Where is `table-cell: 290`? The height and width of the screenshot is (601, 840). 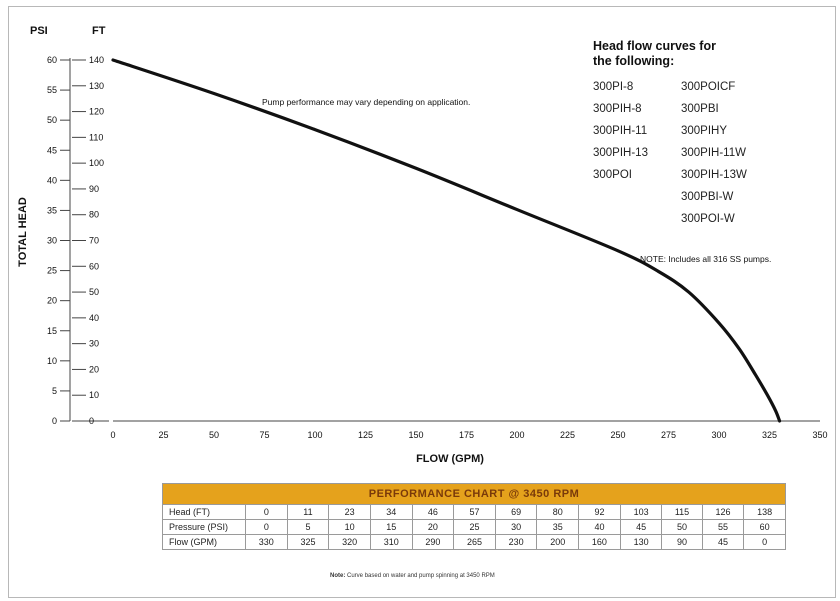 table-cell: 290 is located at coordinates (433, 542).